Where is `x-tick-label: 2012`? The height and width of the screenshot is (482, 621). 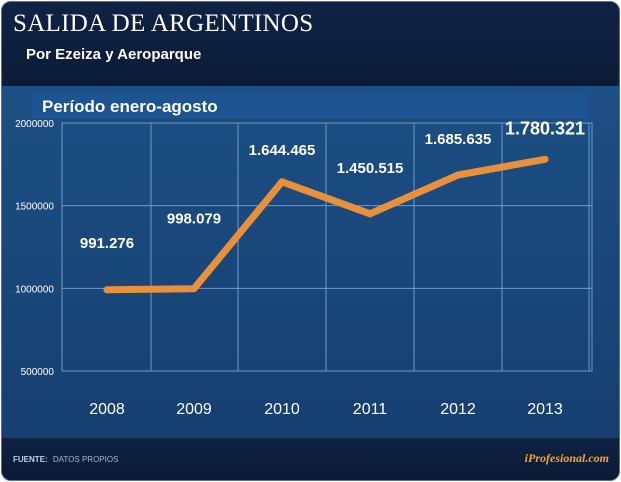 x-tick-label: 2012 is located at coordinates (458, 409).